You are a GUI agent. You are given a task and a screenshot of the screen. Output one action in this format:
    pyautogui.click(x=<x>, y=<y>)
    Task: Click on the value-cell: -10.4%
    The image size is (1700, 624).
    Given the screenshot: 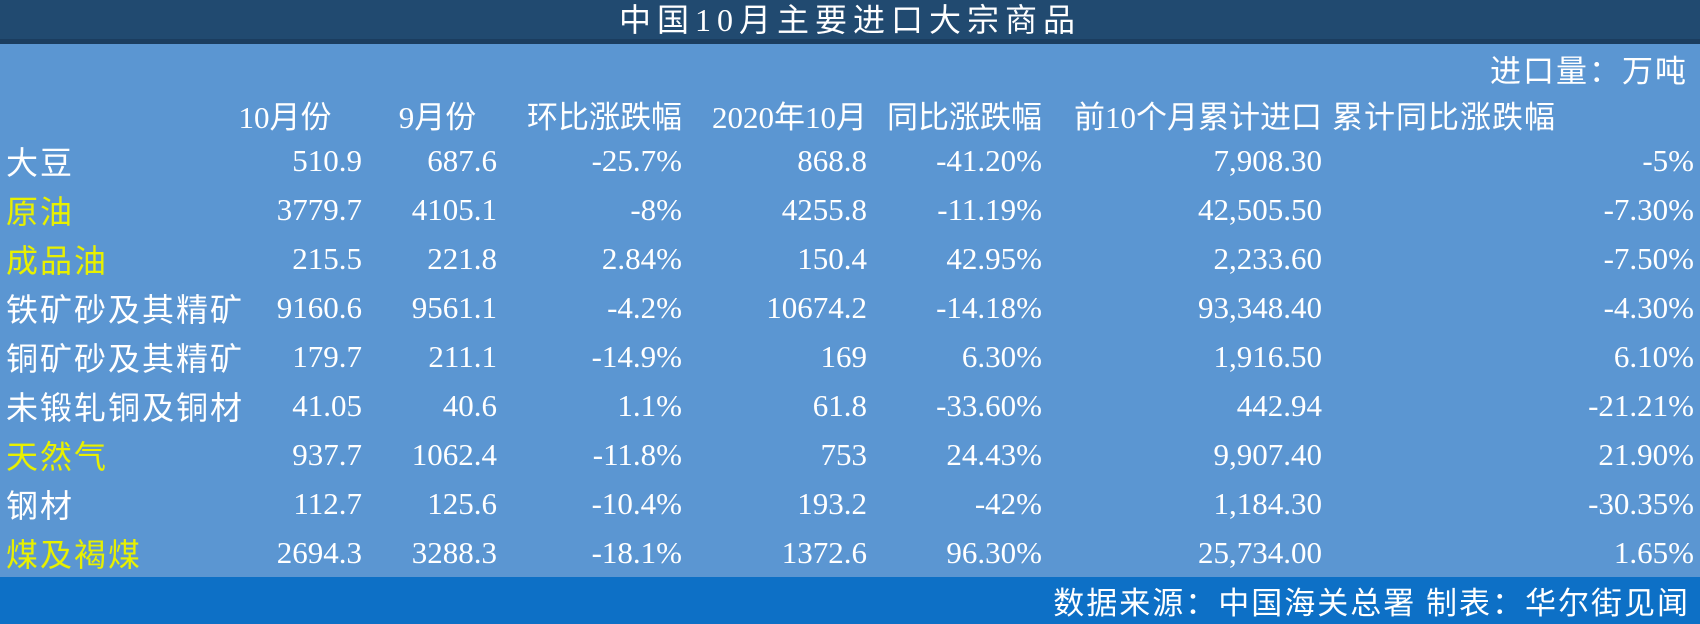 What is the action you would take?
    pyautogui.click(x=636, y=503)
    